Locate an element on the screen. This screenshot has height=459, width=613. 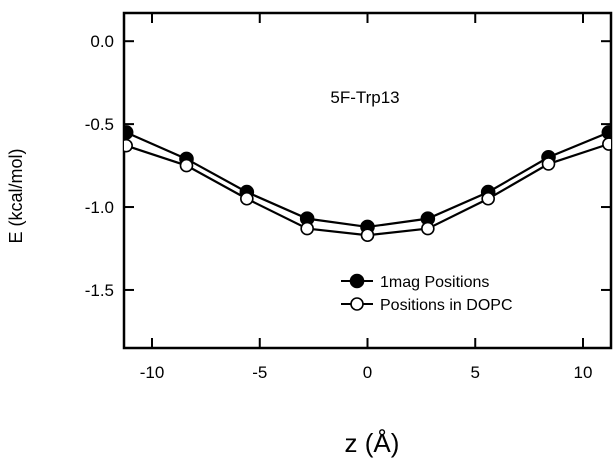
legend-item: Positions in DOPC is located at coordinates (427, 305).